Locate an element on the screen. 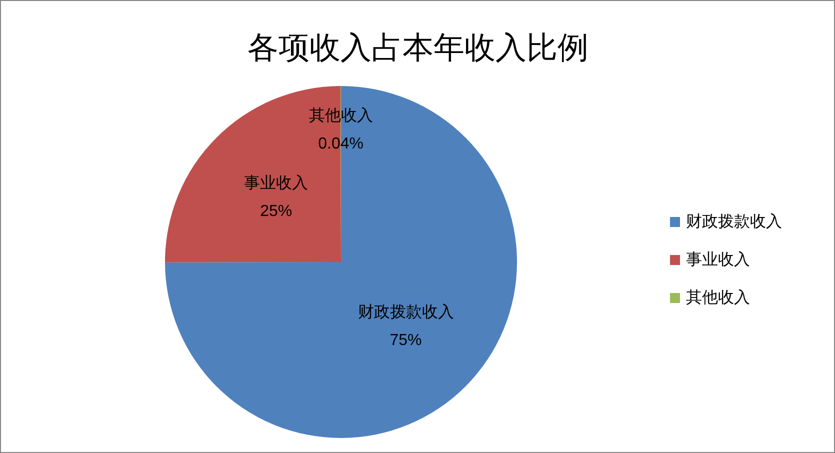 This screenshot has width=835, height=453. title: 各项收入占本年收入比例 is located at coordinates (418, 47).